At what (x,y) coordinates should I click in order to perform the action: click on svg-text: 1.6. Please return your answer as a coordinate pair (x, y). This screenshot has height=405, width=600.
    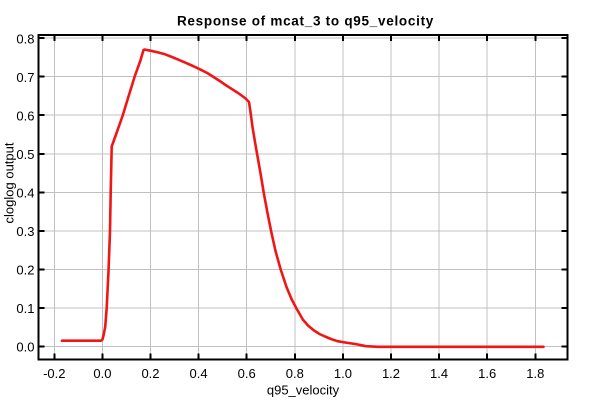
    Looking at the image, I should click on (487, 373).